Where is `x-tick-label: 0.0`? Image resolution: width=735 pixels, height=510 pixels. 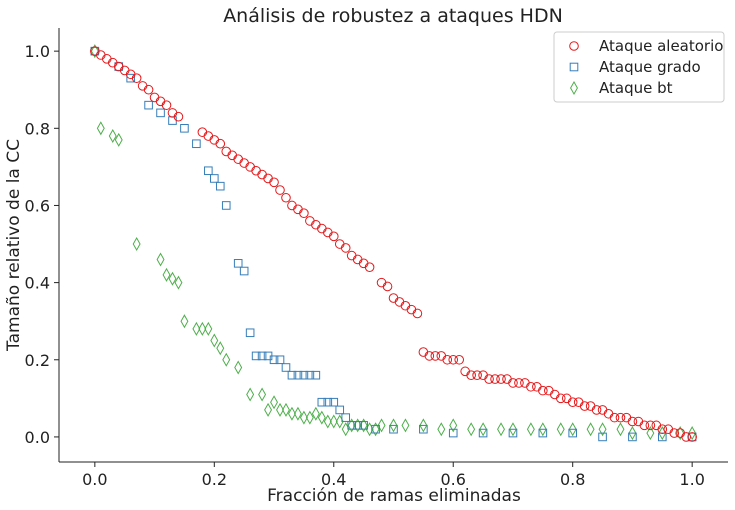
x-tick-label: 0.0 is located at coordinates (94, 479).